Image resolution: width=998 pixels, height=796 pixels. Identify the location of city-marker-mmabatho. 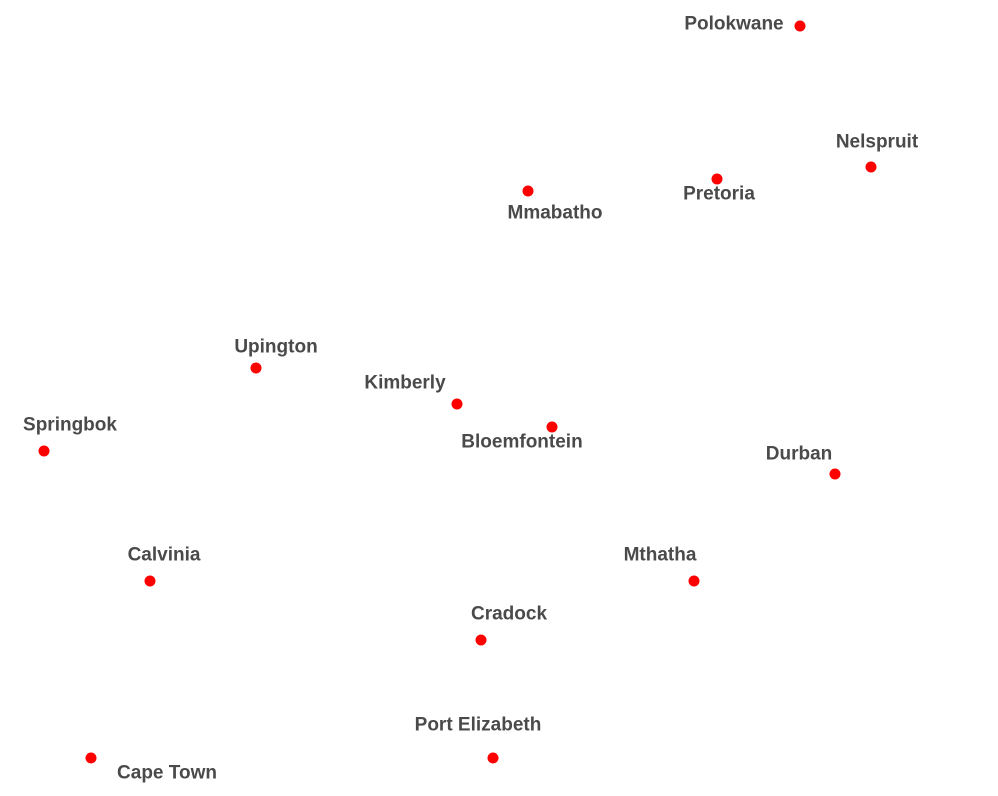
(528, 191).